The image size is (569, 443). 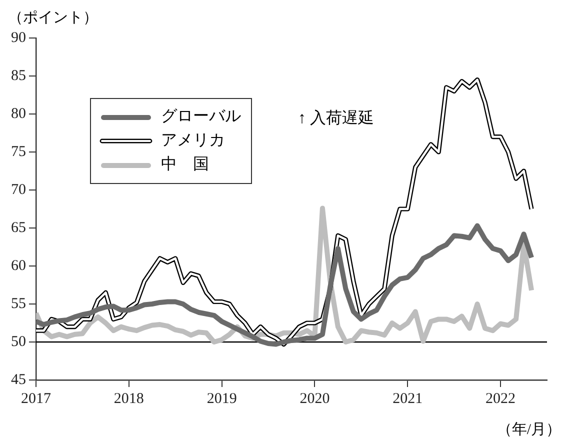 What do you see at coordinates (201, 117) in the screenshot?
I see `legend-label: グローバル` at bounding box center [201, 117].